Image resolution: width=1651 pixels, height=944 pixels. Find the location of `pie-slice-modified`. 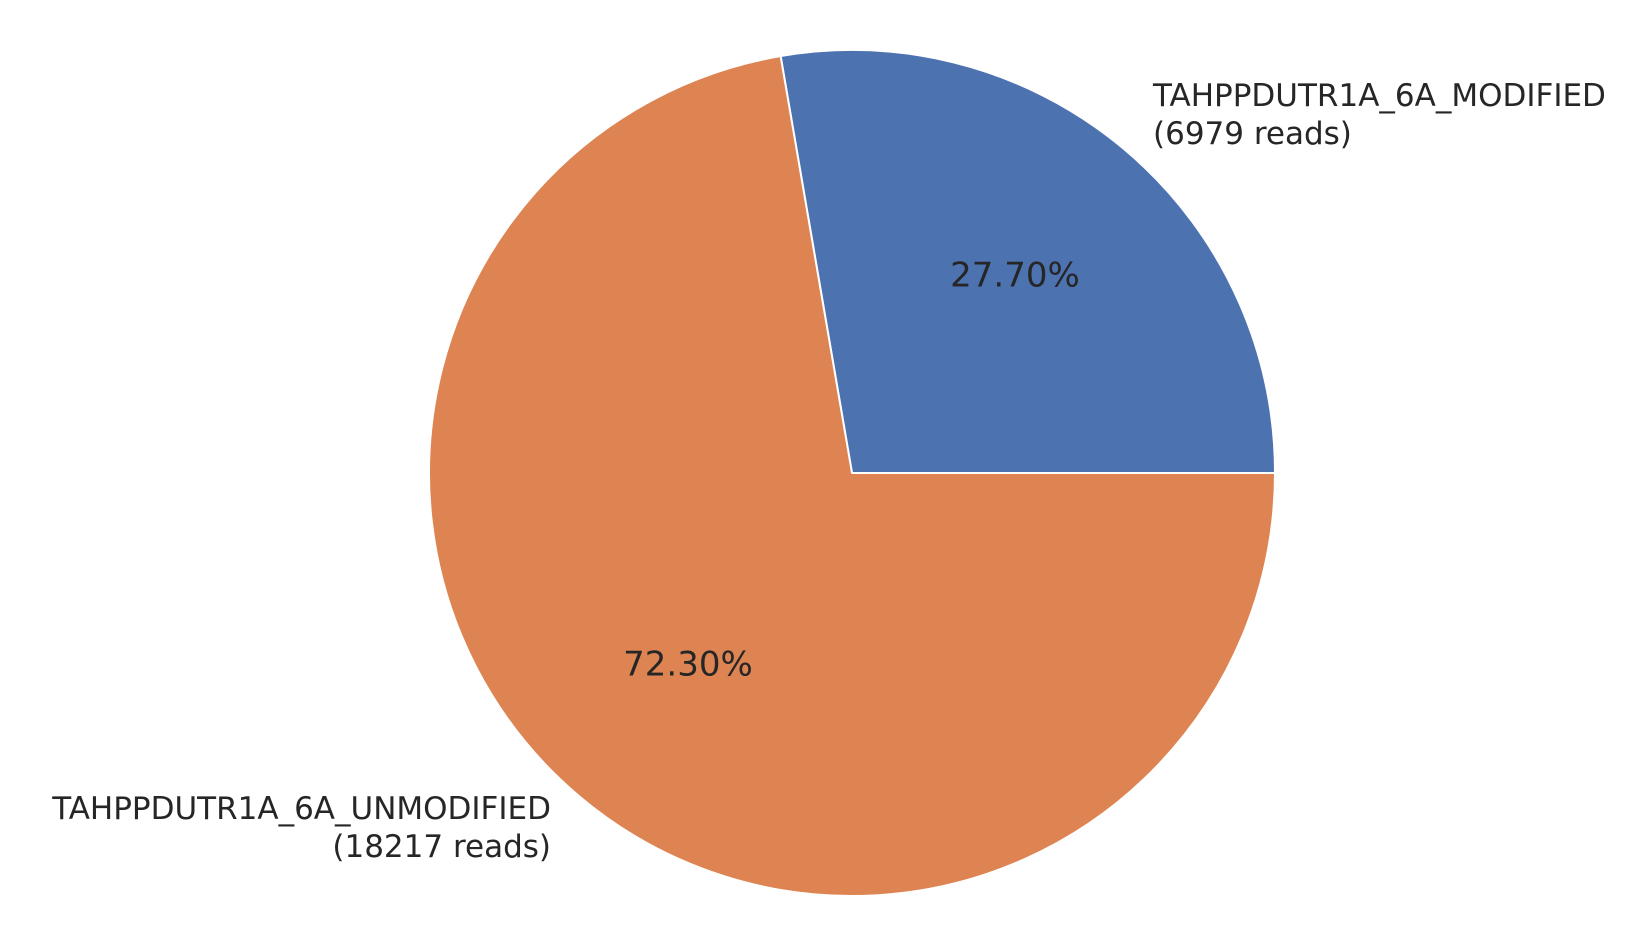

pie-slice-modified is located at coordinates (1027, 261).